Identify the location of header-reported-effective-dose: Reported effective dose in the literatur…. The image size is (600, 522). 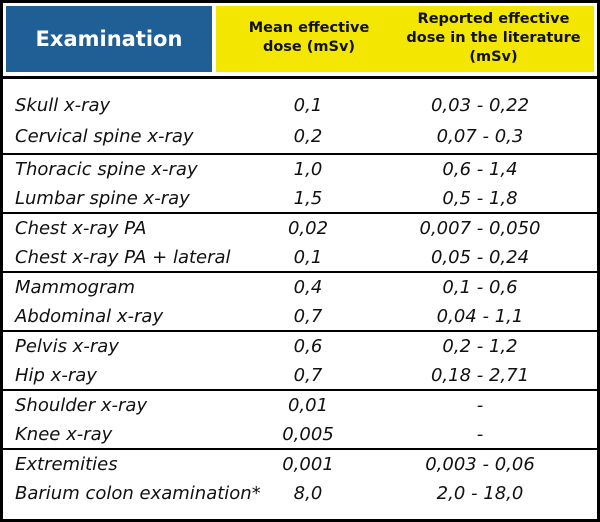
(493, 38).